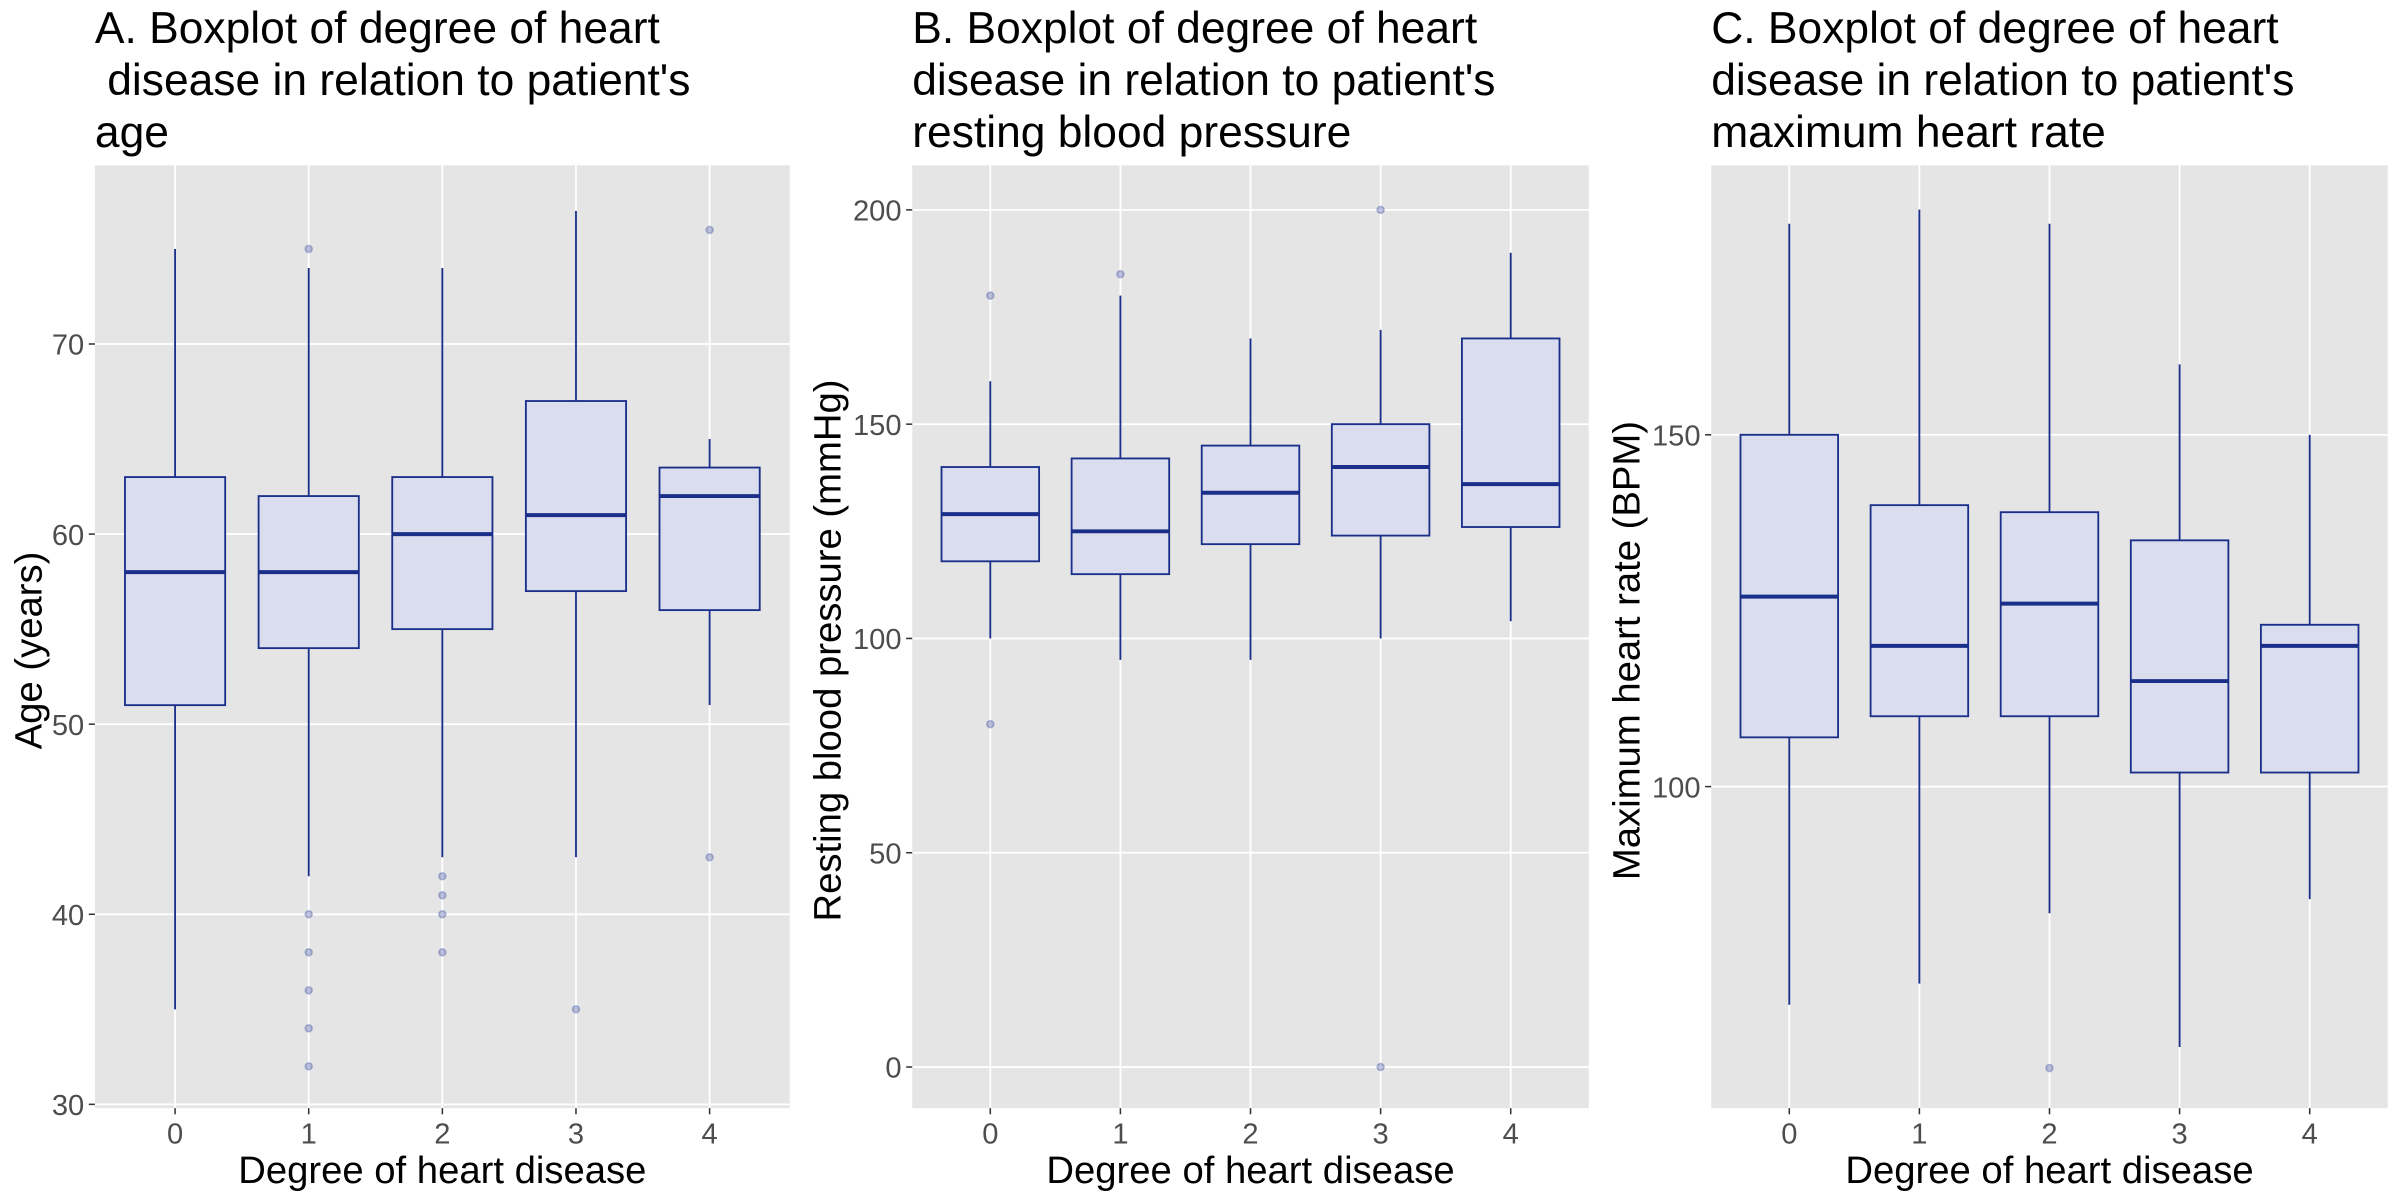 The image size is (2400, 1200). I want to click on chart-title: B. Boxplot of degree of heart, so click(1194, 28).